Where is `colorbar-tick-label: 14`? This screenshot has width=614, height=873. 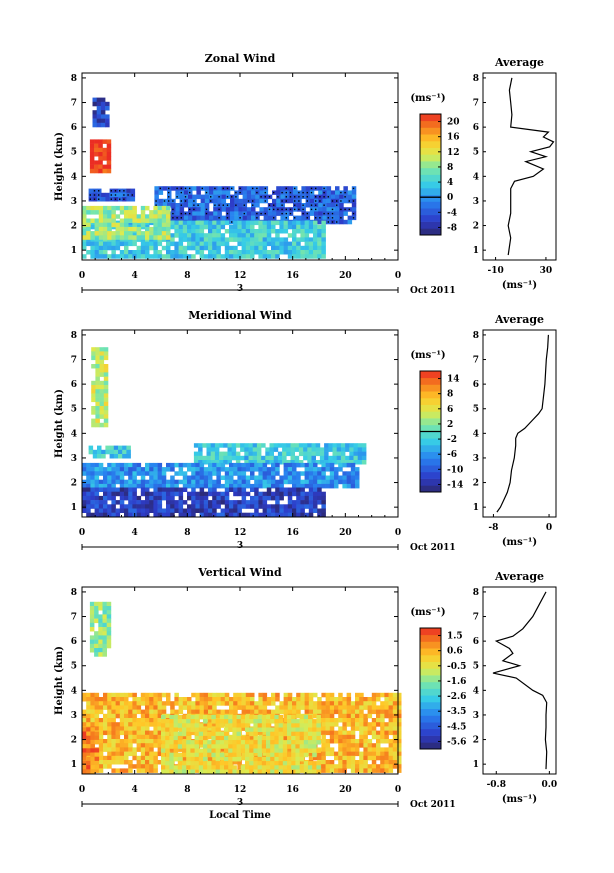
colorbar-tick-label: 14 is located at coordinates (453, 380).